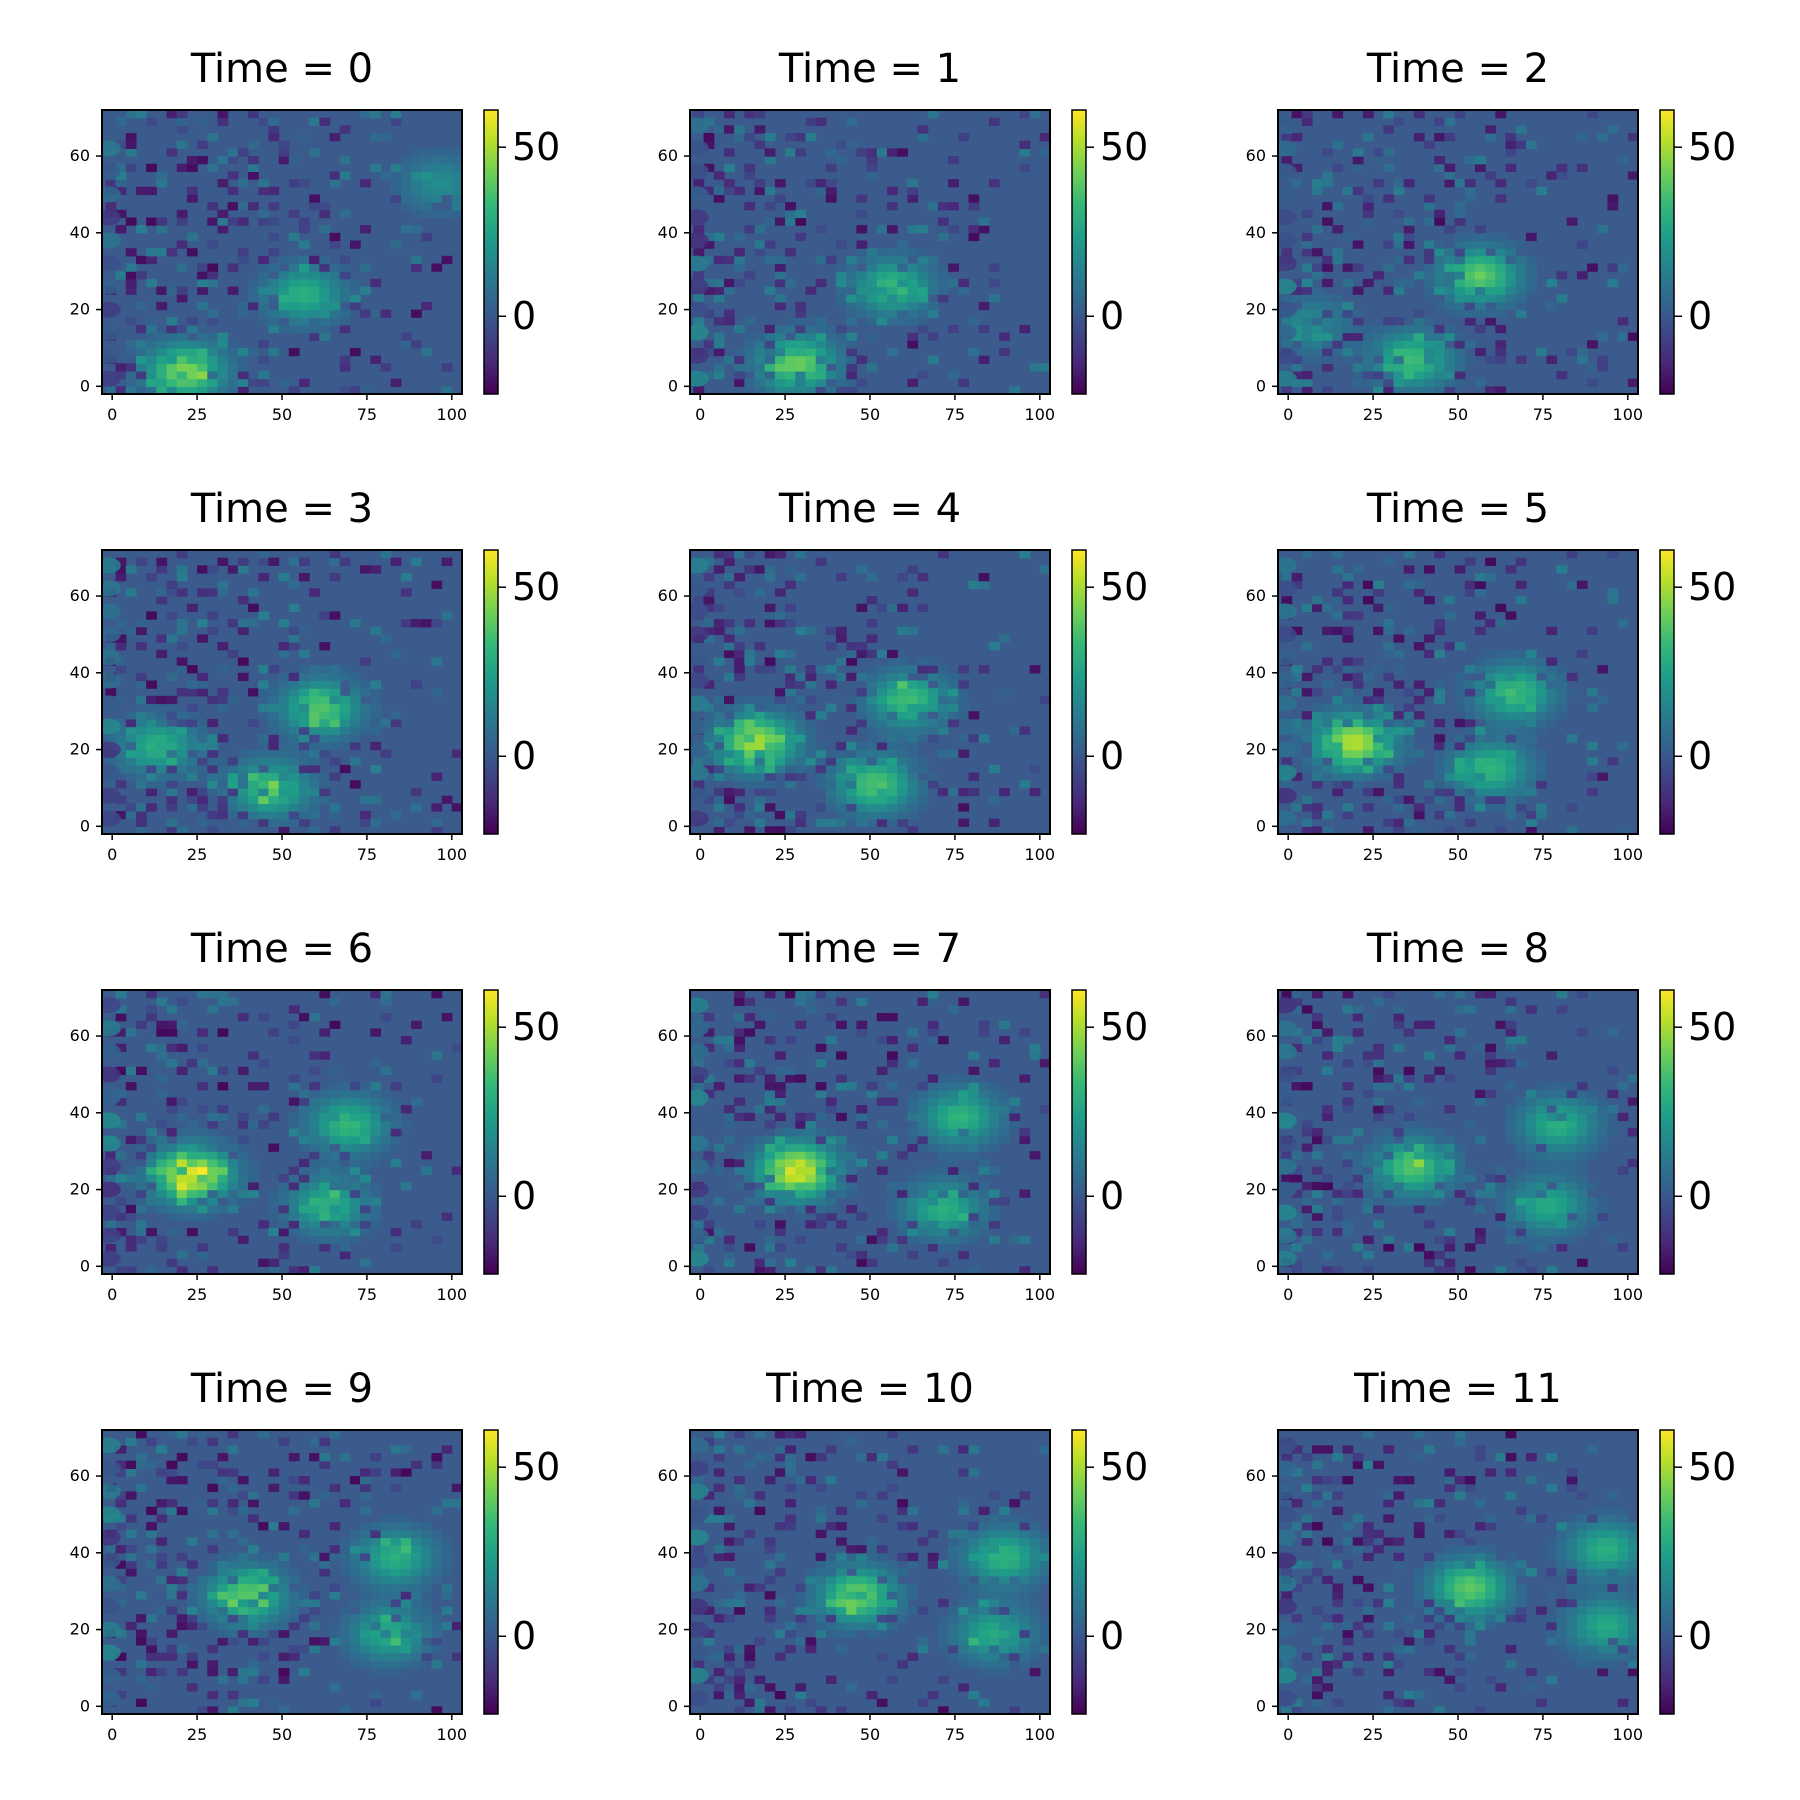 The height and width of the screenshot is (1800, 1800). Describe the element at coordinates (80, 1112) in the screenshot. I see `y-tick-label: 40` at that location.